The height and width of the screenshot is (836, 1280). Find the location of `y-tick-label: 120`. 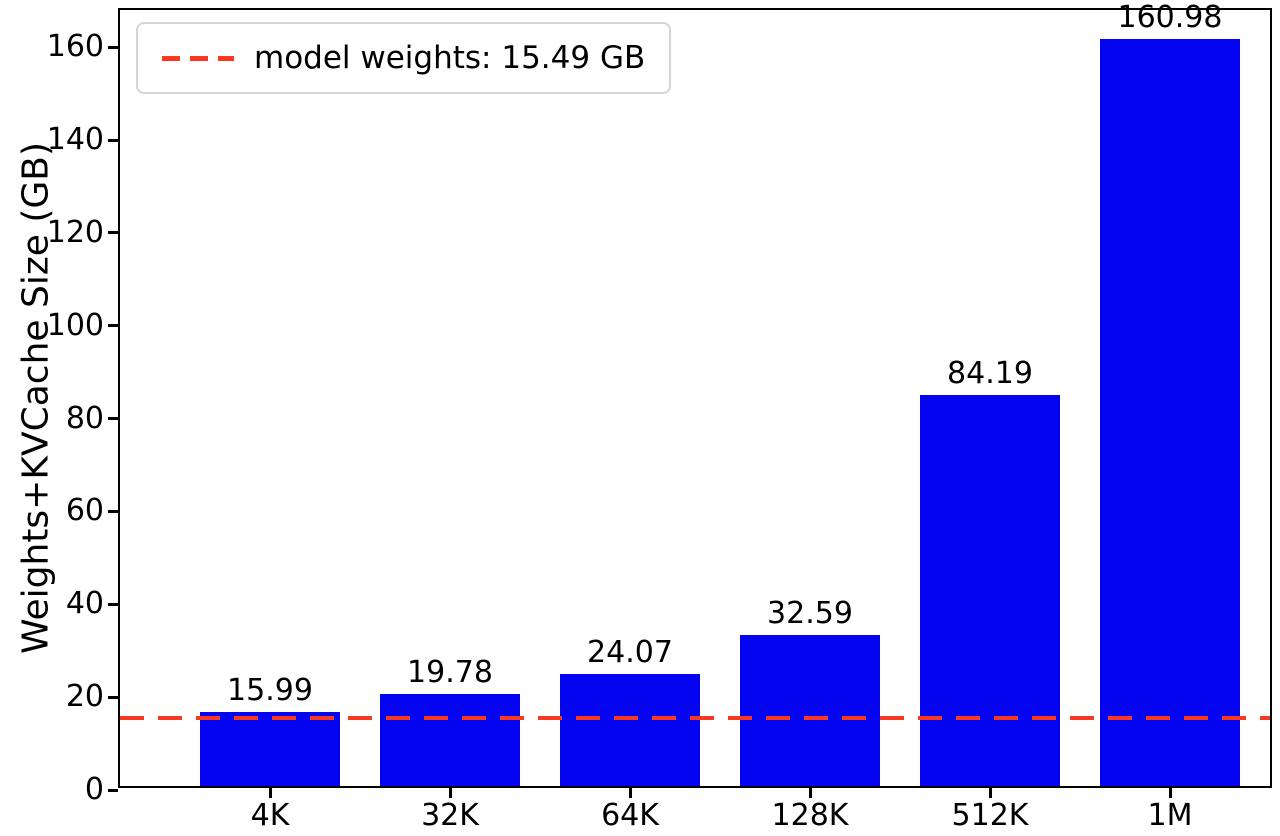

y-tick-label: 120 is located at coordinates (75, 232).